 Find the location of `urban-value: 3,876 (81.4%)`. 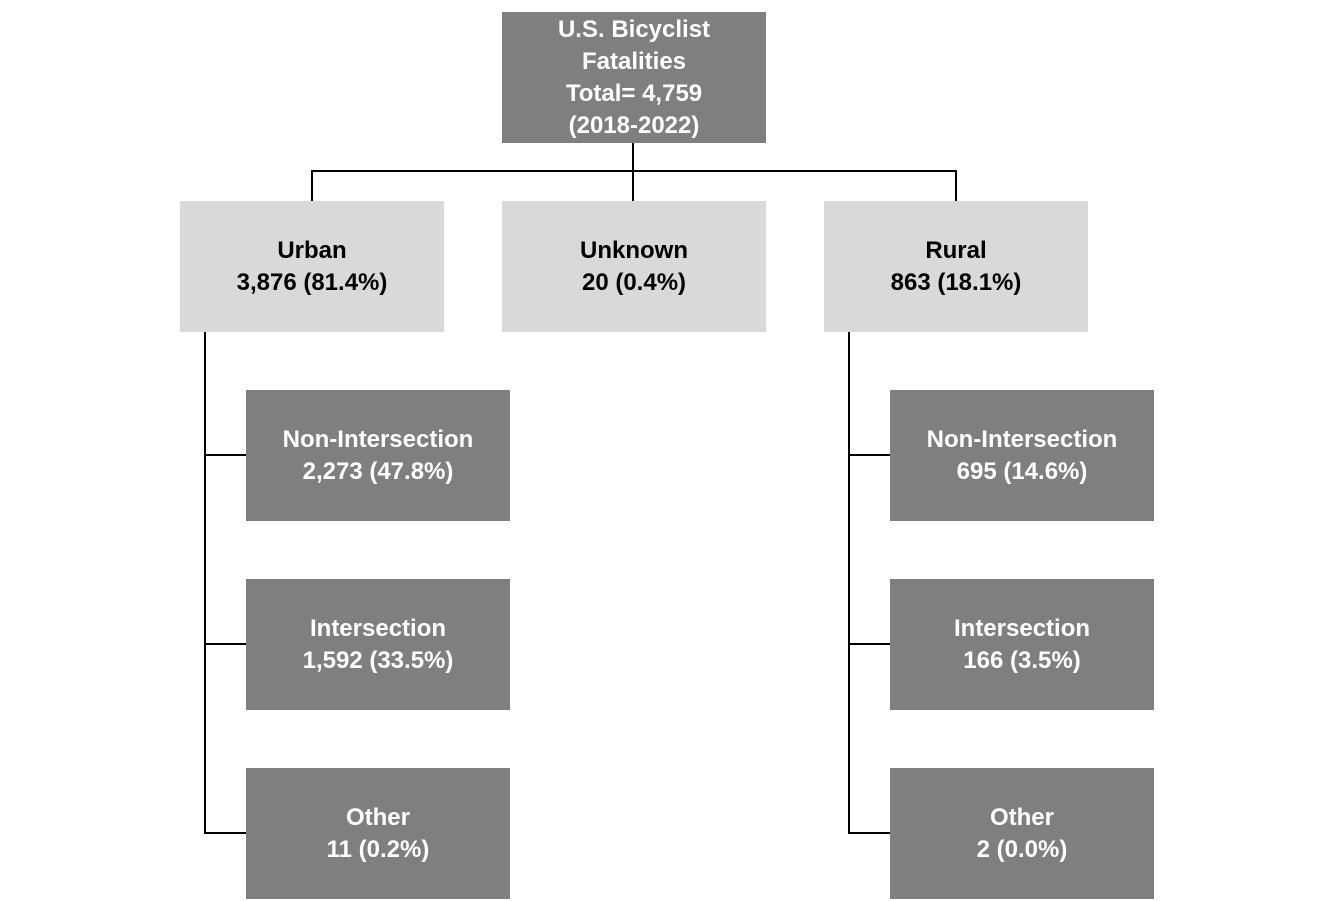

urban-value: 3,876 (81.4%) is located at coordinates (312, 282).